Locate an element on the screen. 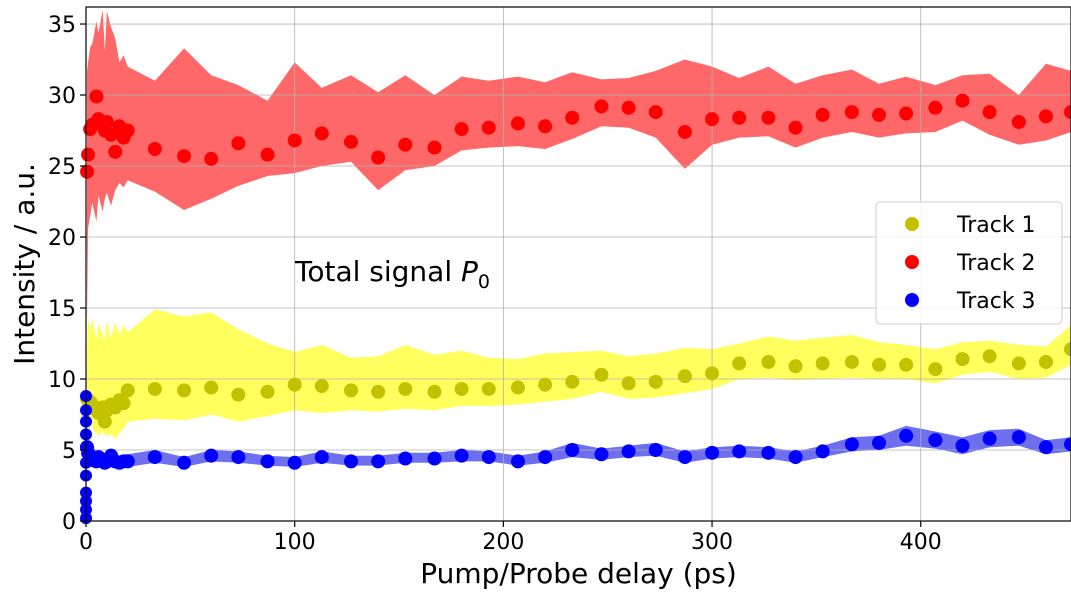 This screenshot has width=1071, height=592. y-tick-label: 10 is located at coordinates (62, 380).